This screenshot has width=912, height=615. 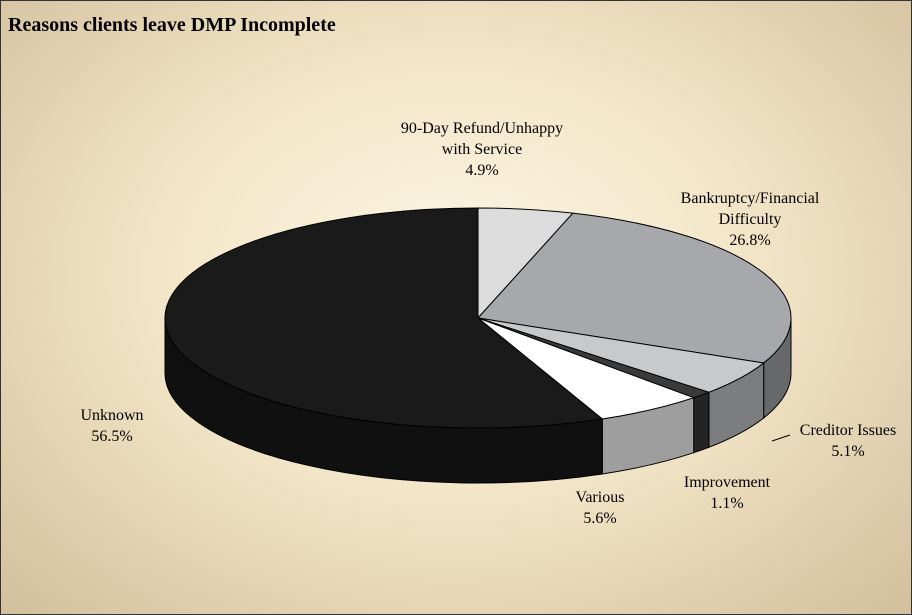 What do you see at coordinates (112, 436) in the screenshot?
I see `slice-value: 56.5%` at bounding box center [112, 436].